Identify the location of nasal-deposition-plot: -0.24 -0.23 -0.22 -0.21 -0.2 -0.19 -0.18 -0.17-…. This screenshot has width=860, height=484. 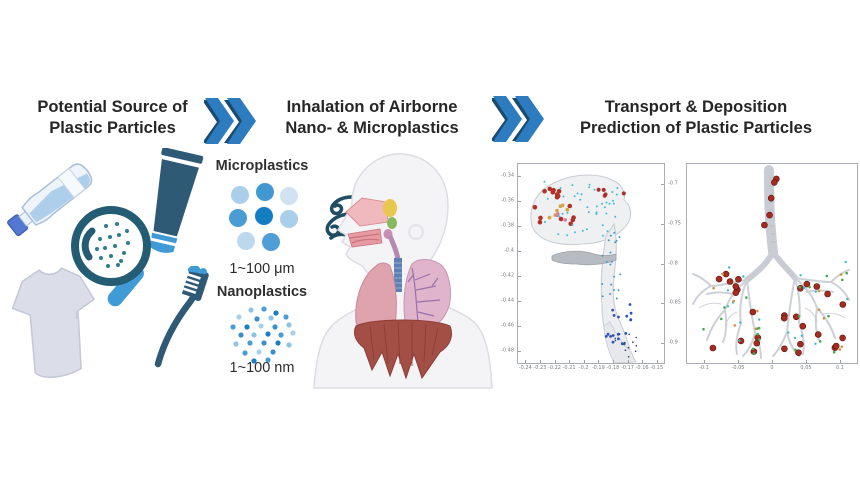
(591, 267).